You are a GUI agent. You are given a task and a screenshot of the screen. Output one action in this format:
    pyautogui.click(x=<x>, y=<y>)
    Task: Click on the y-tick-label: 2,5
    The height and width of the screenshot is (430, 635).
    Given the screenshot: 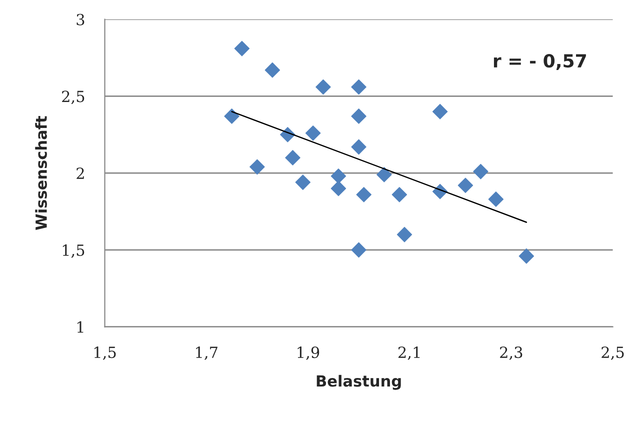 What is the action you would take?
    pyautogui.click(x=73, y=97)
    